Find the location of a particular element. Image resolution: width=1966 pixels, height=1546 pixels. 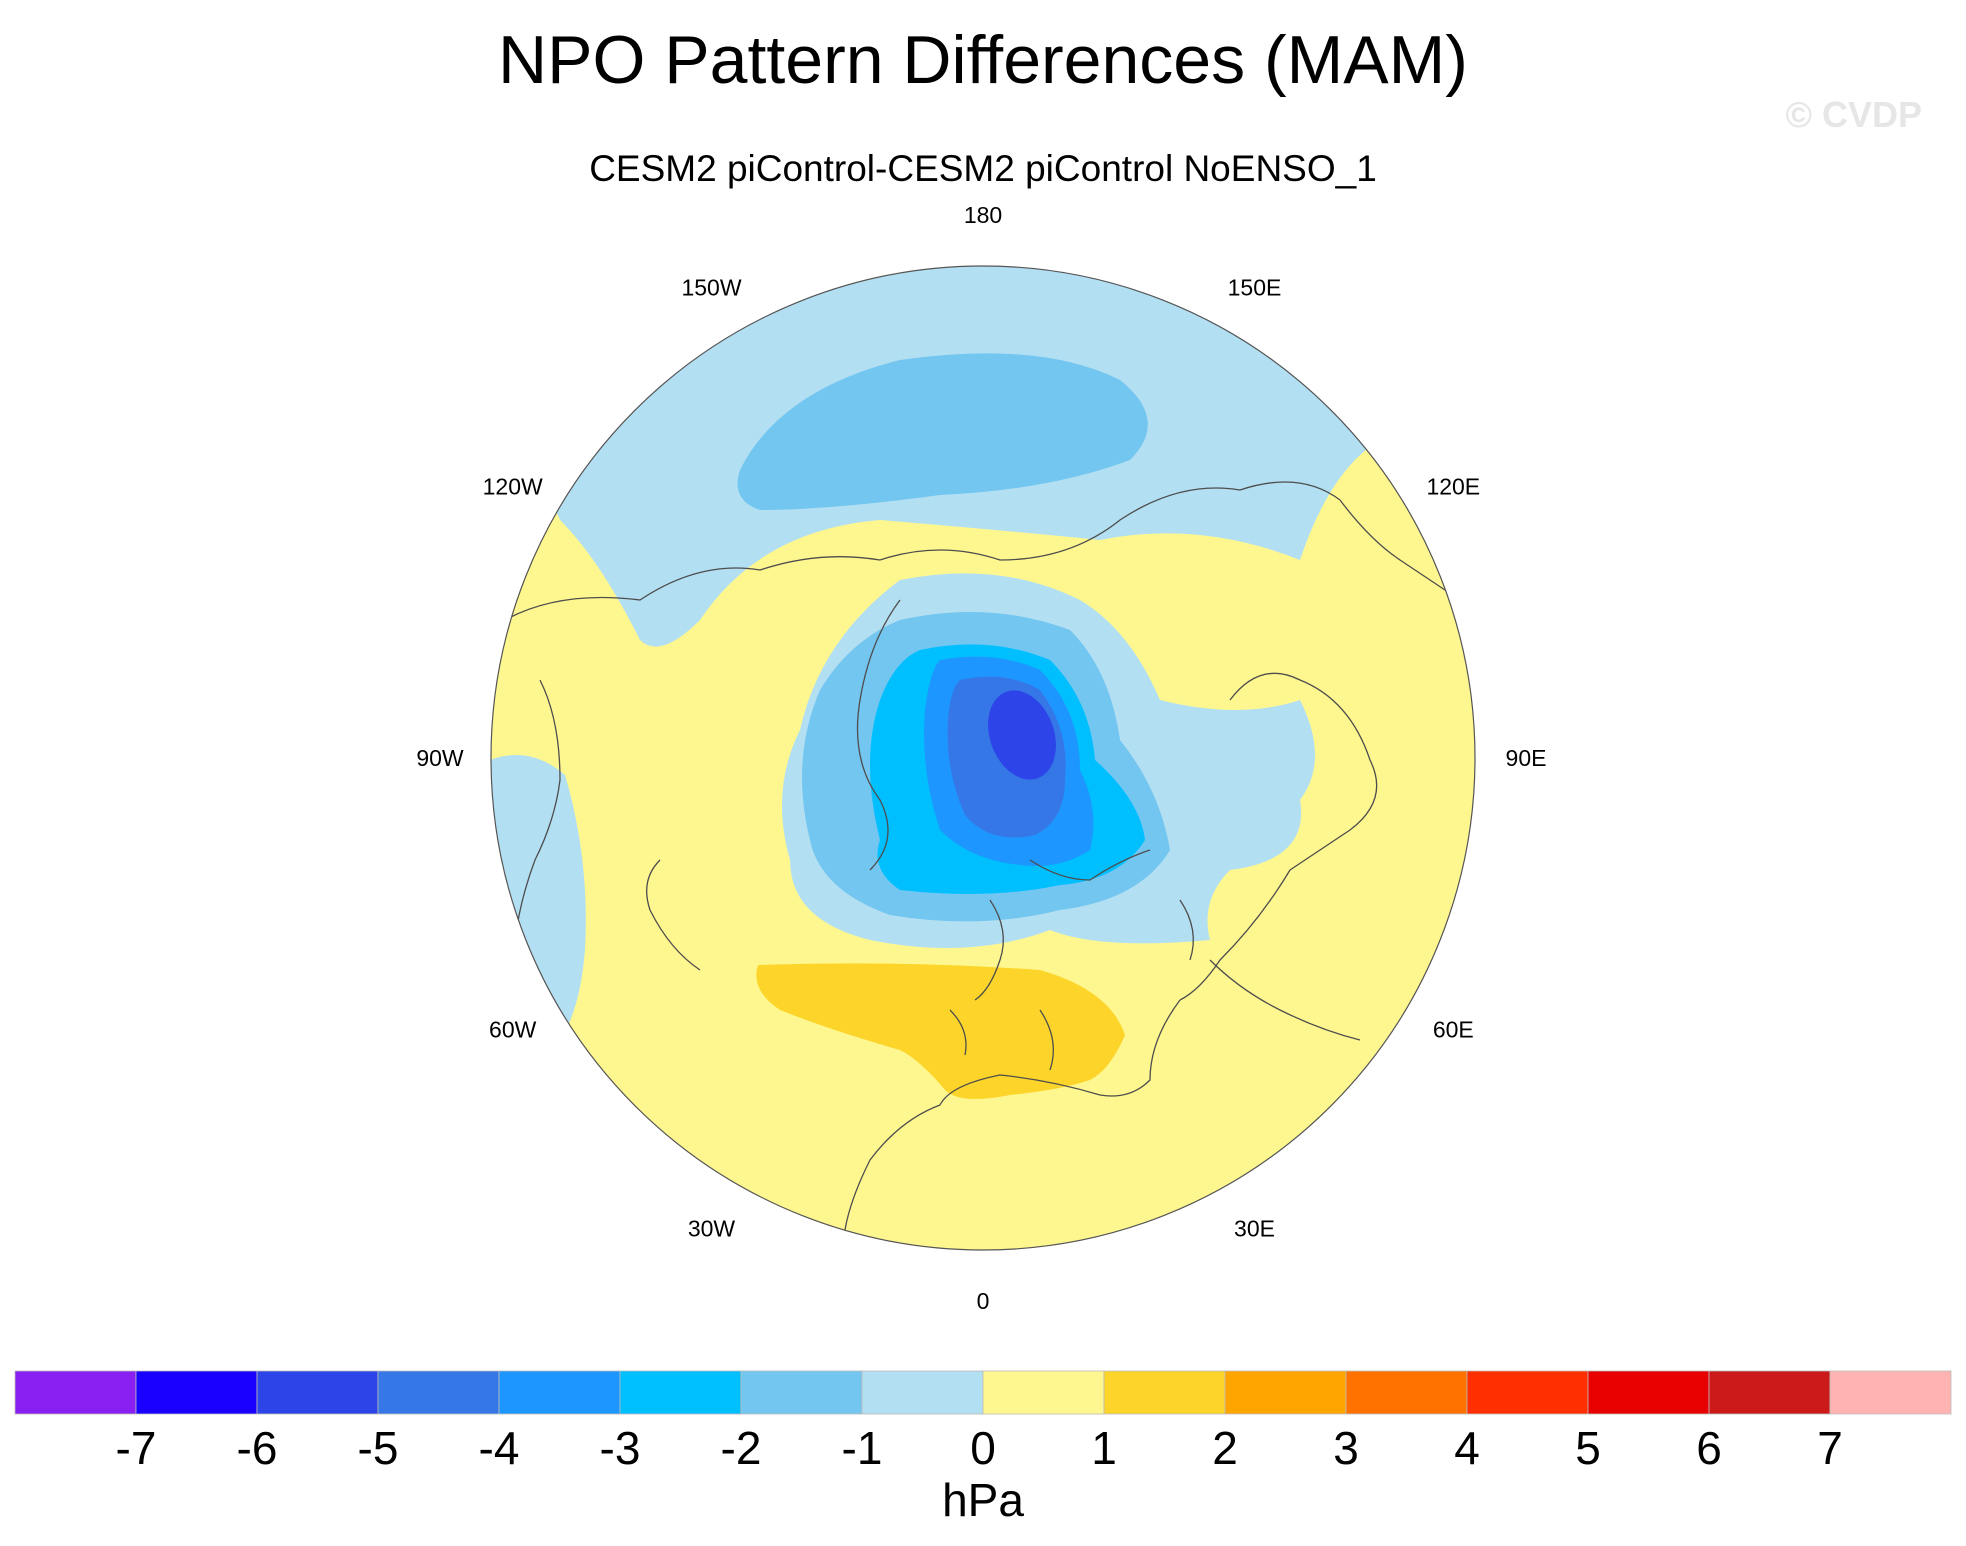

lon-label-0: 0 is located at coordinates (983, 1301).